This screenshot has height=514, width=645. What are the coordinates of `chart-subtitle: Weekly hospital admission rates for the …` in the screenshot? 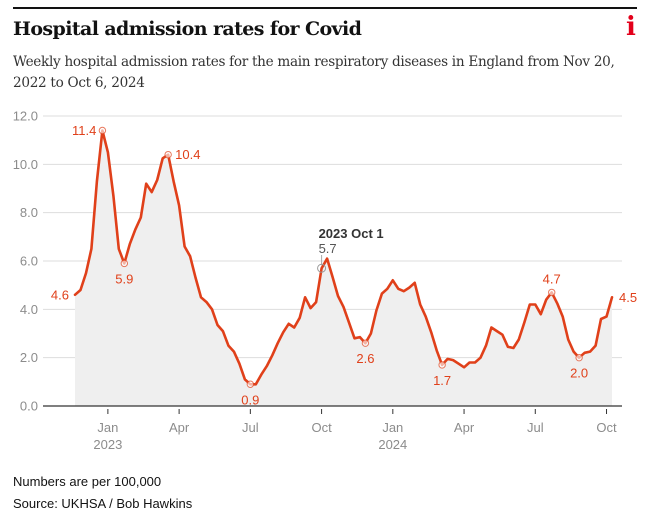 It's located at (314, 72).